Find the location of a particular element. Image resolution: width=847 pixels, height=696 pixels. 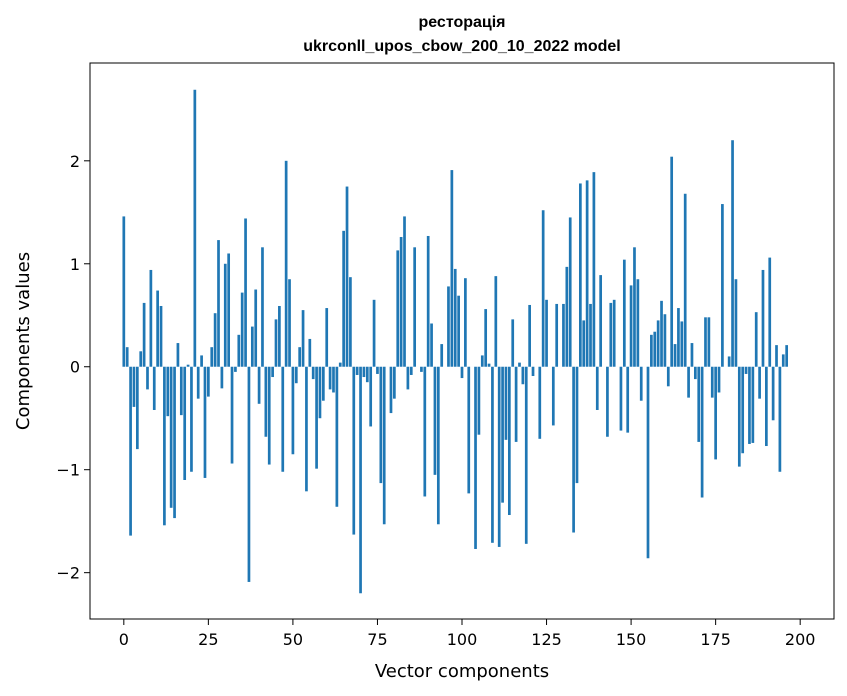

chart-title: ресторація is located at coordinates (461, 22).